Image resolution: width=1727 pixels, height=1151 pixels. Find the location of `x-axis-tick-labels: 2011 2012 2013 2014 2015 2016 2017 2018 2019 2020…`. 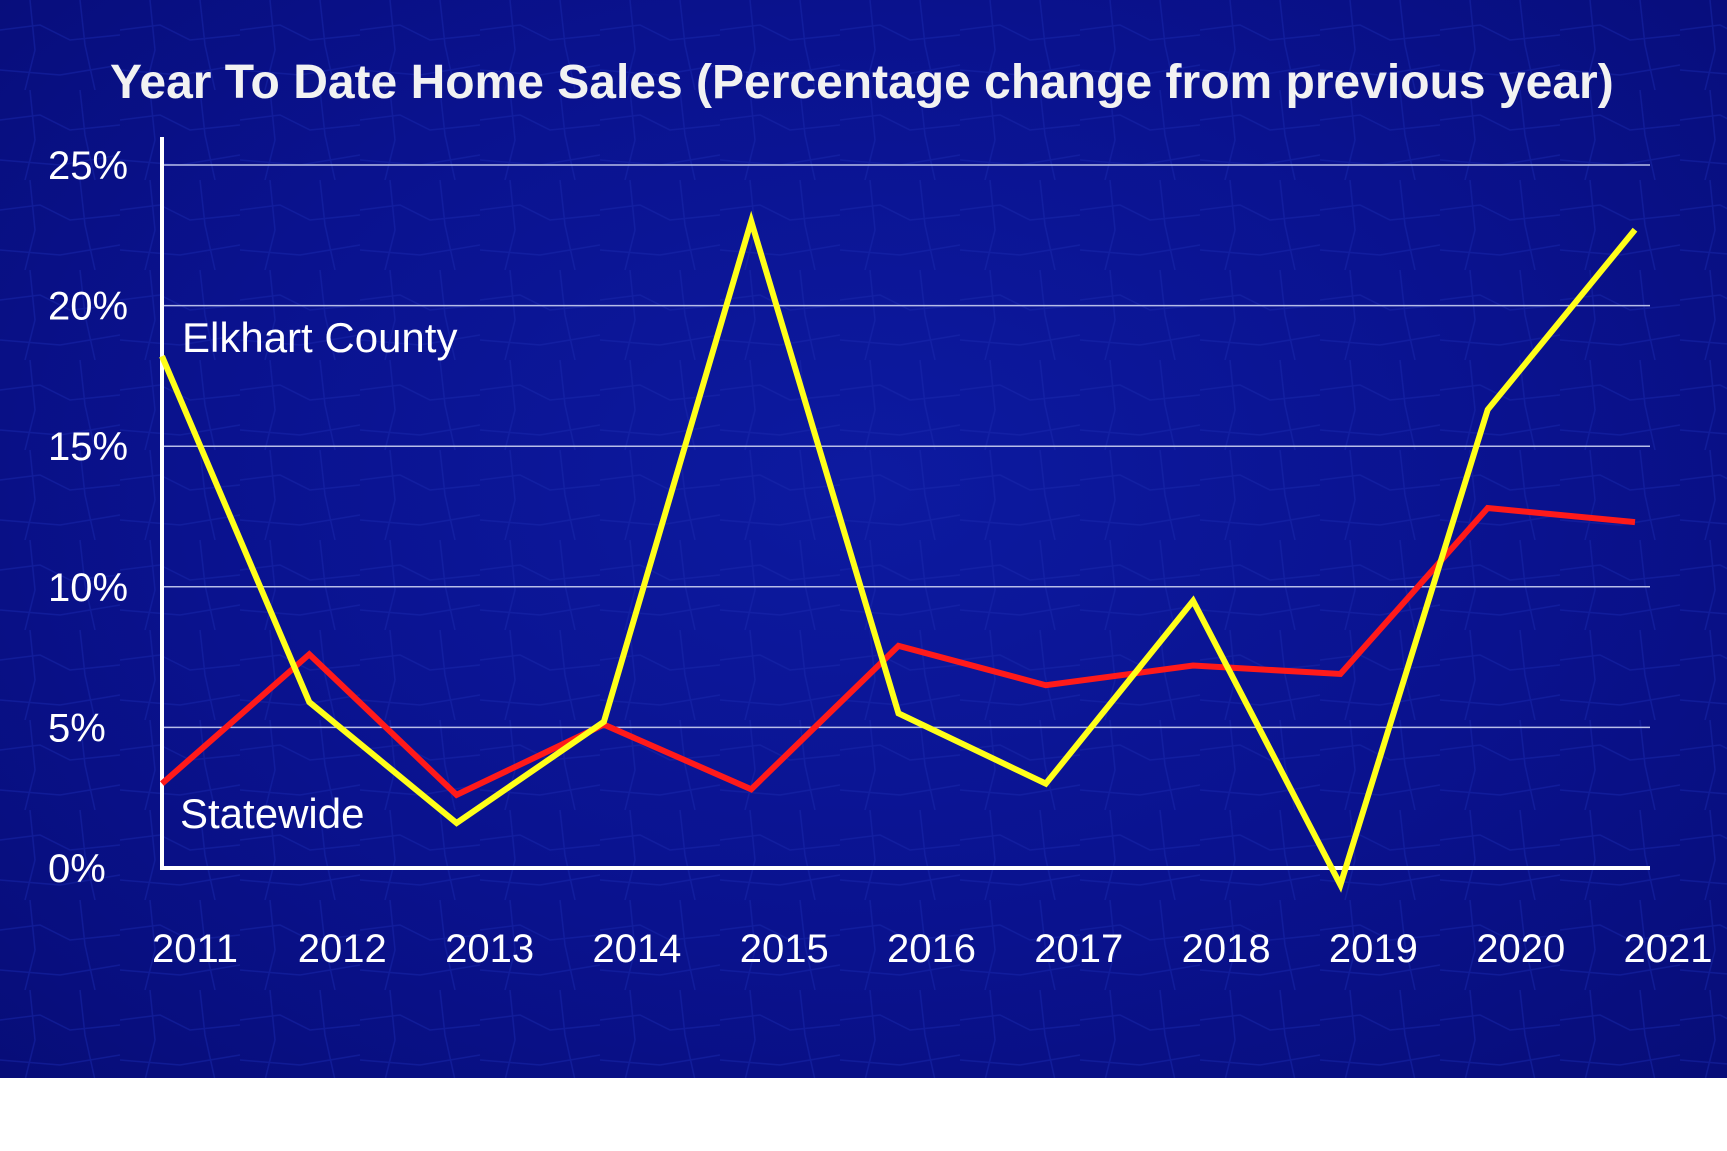

x-axis-tick-labels: 2011 2012 2013 2014 2015 2016 2017 2018 2019 2020… is located at coordinates (932, 949).